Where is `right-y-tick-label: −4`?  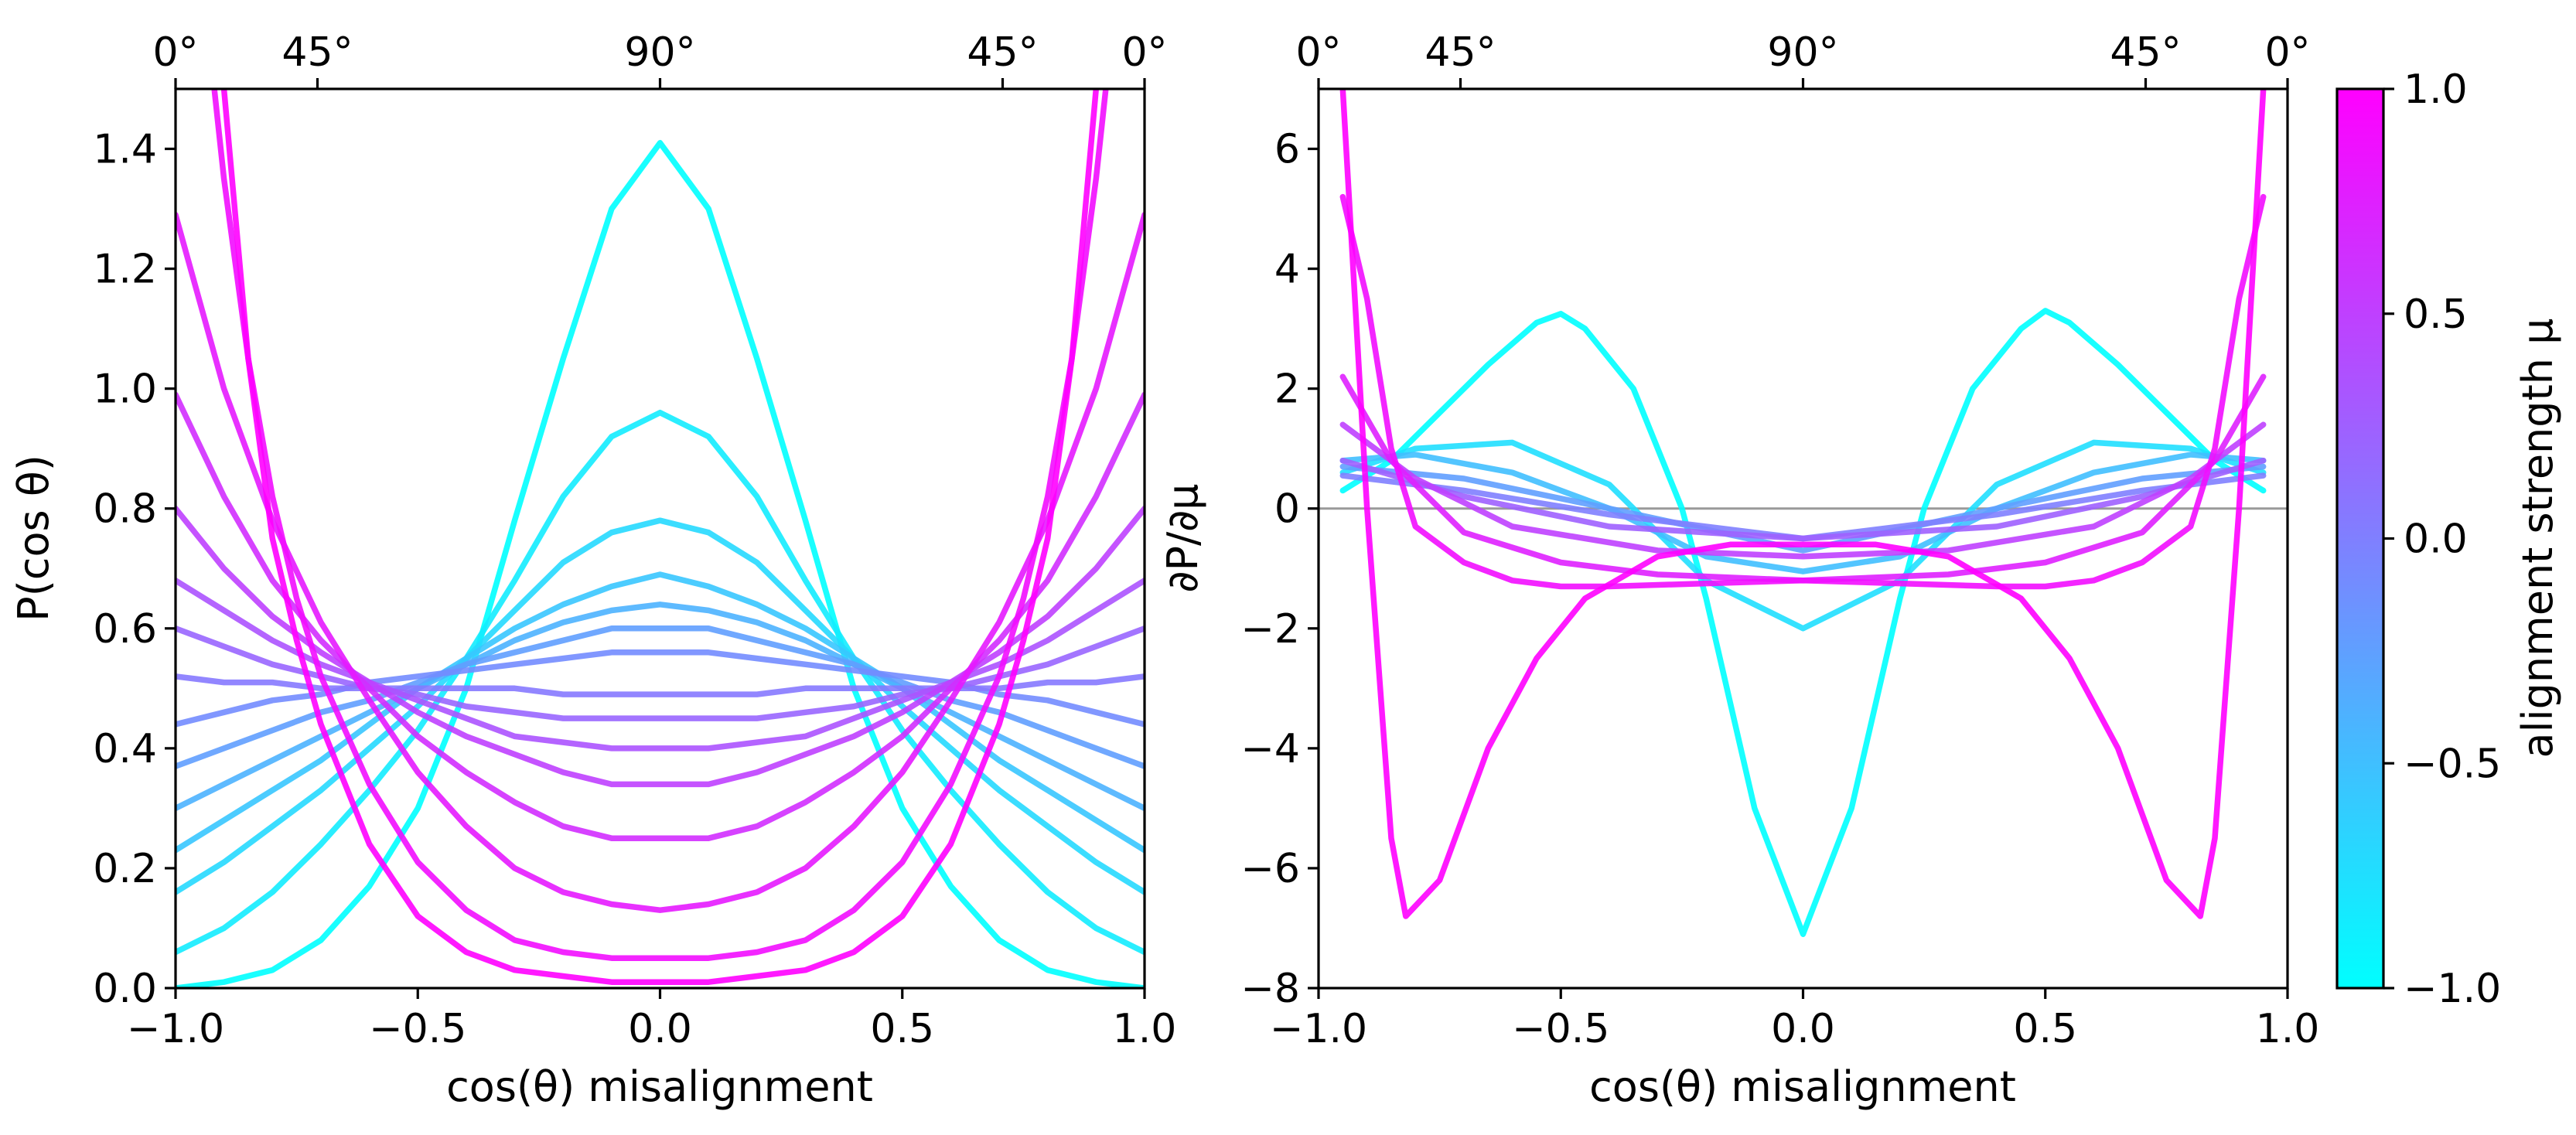 right-y-tick-label: −4 is located at coordinates (1270, 749).